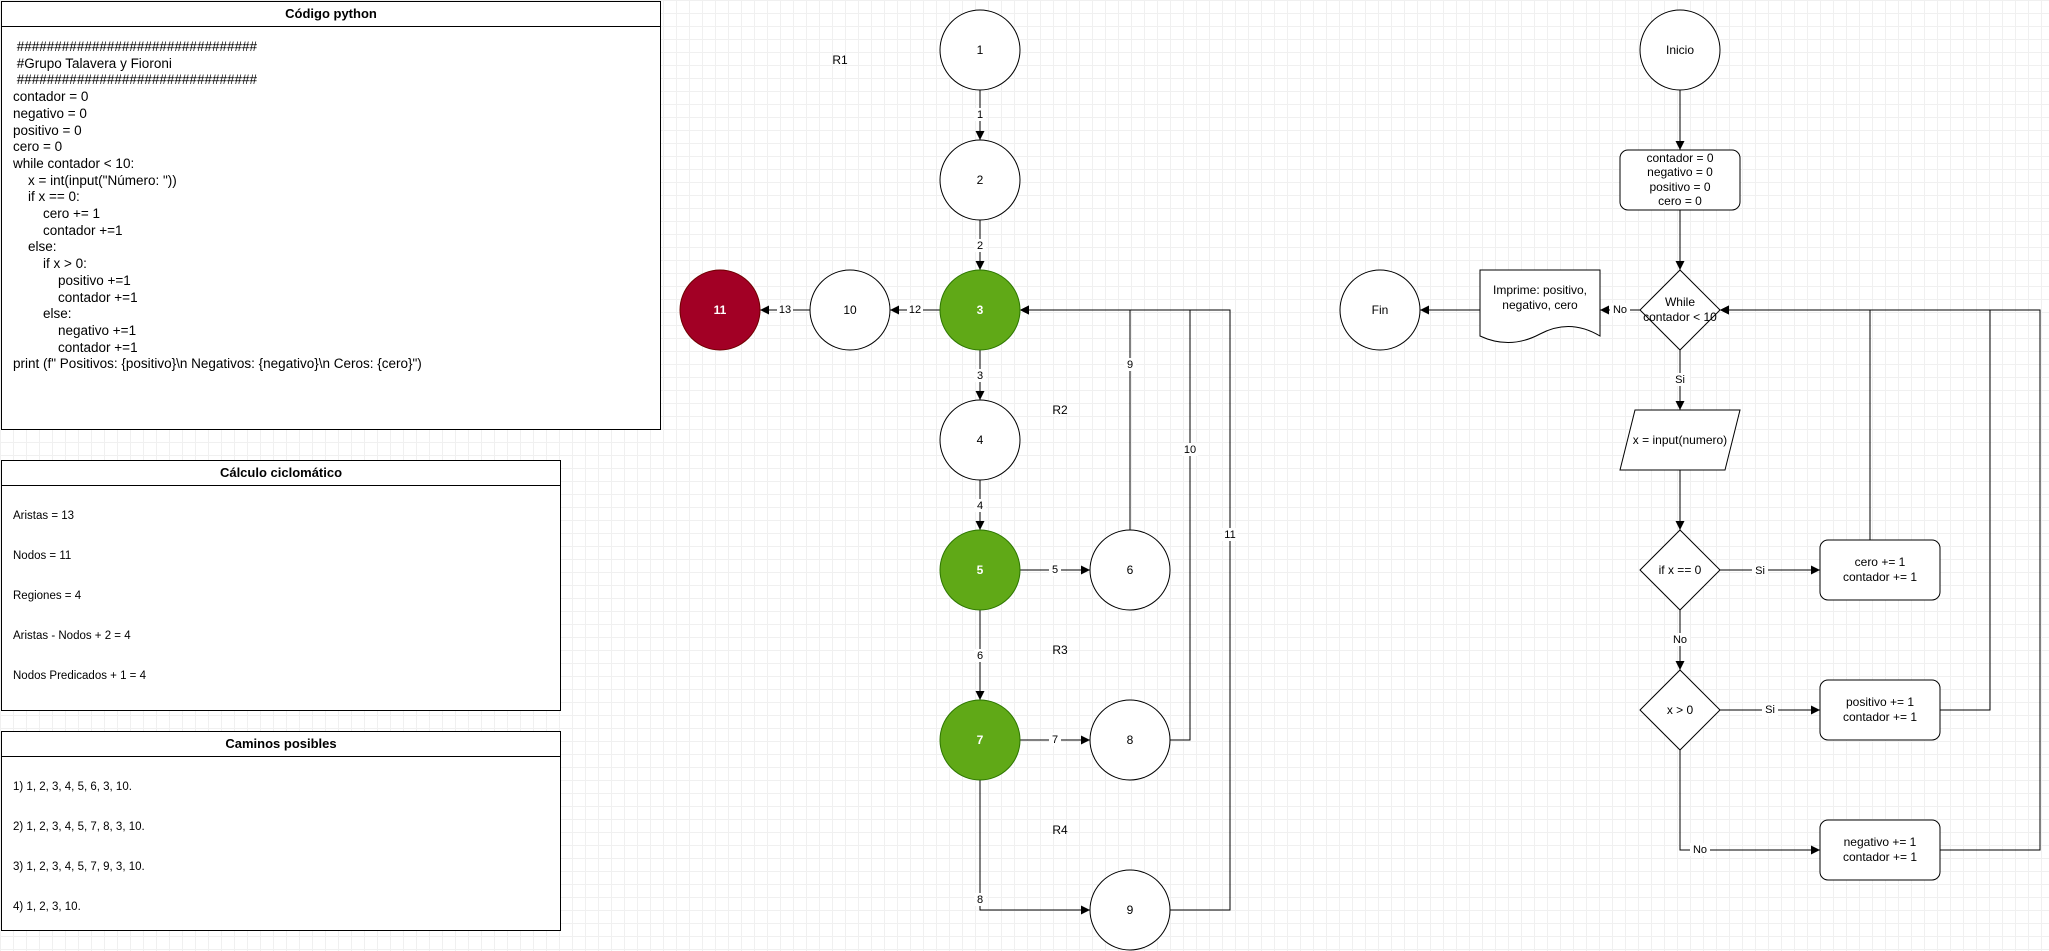 The width and height of the screenshot is (2049, 951). I want to click on svg-text: positivo = 0, so click(1679, 187).